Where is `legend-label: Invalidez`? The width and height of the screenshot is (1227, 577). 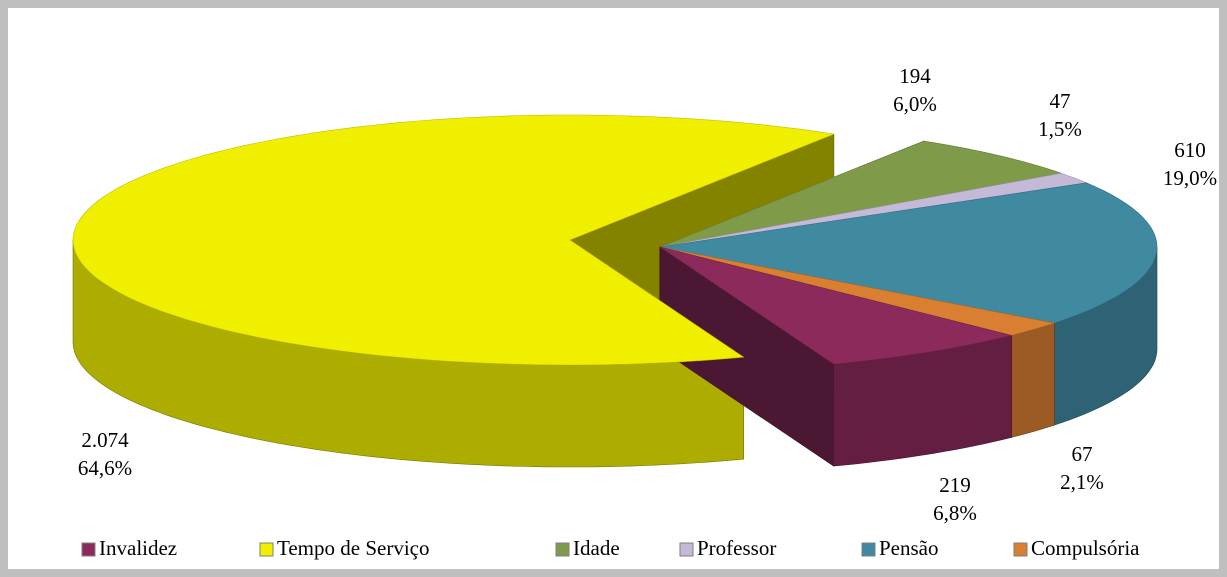
legend-label: Invalidez is located at coordinates (138, 548).